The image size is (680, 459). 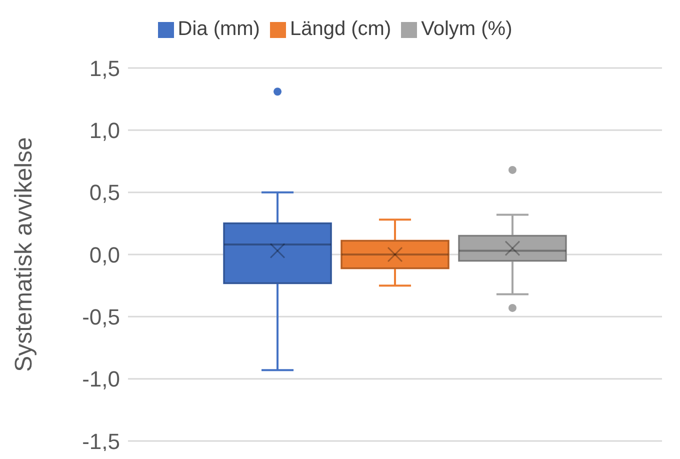 What do you see at coordinates (341, 29) in the screenshot?
I see `legend-label: Längd (cm)` at bounding box center [341, 29].